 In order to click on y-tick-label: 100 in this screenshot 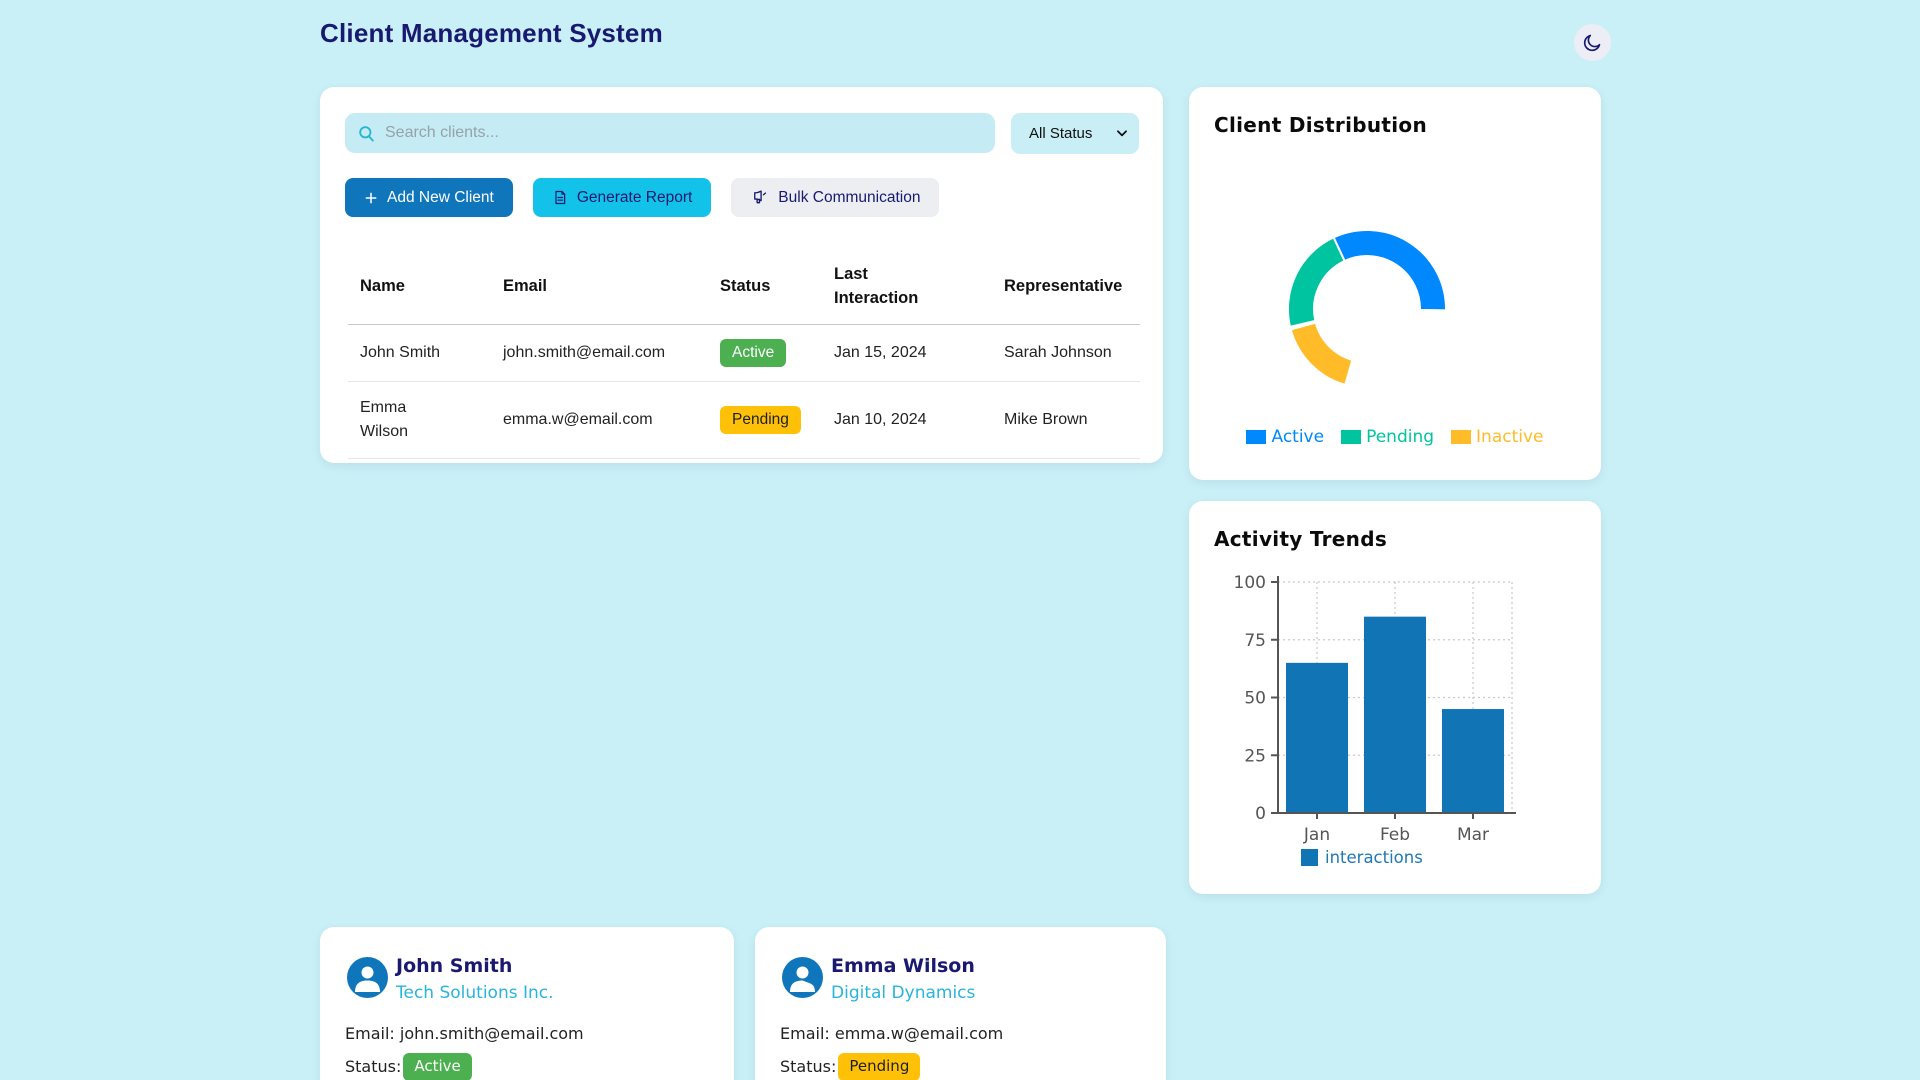, I will do `click(1250, 583)`.